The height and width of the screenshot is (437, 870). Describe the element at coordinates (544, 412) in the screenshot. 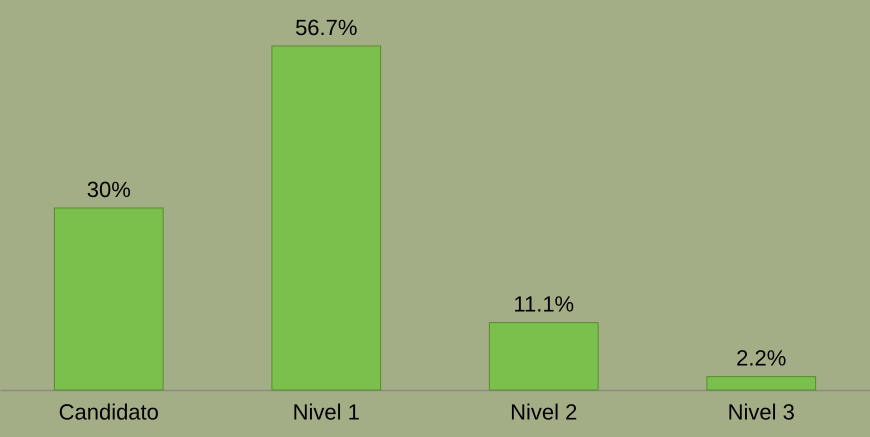

I see `x-tick-label: Nivel 2` at that location.